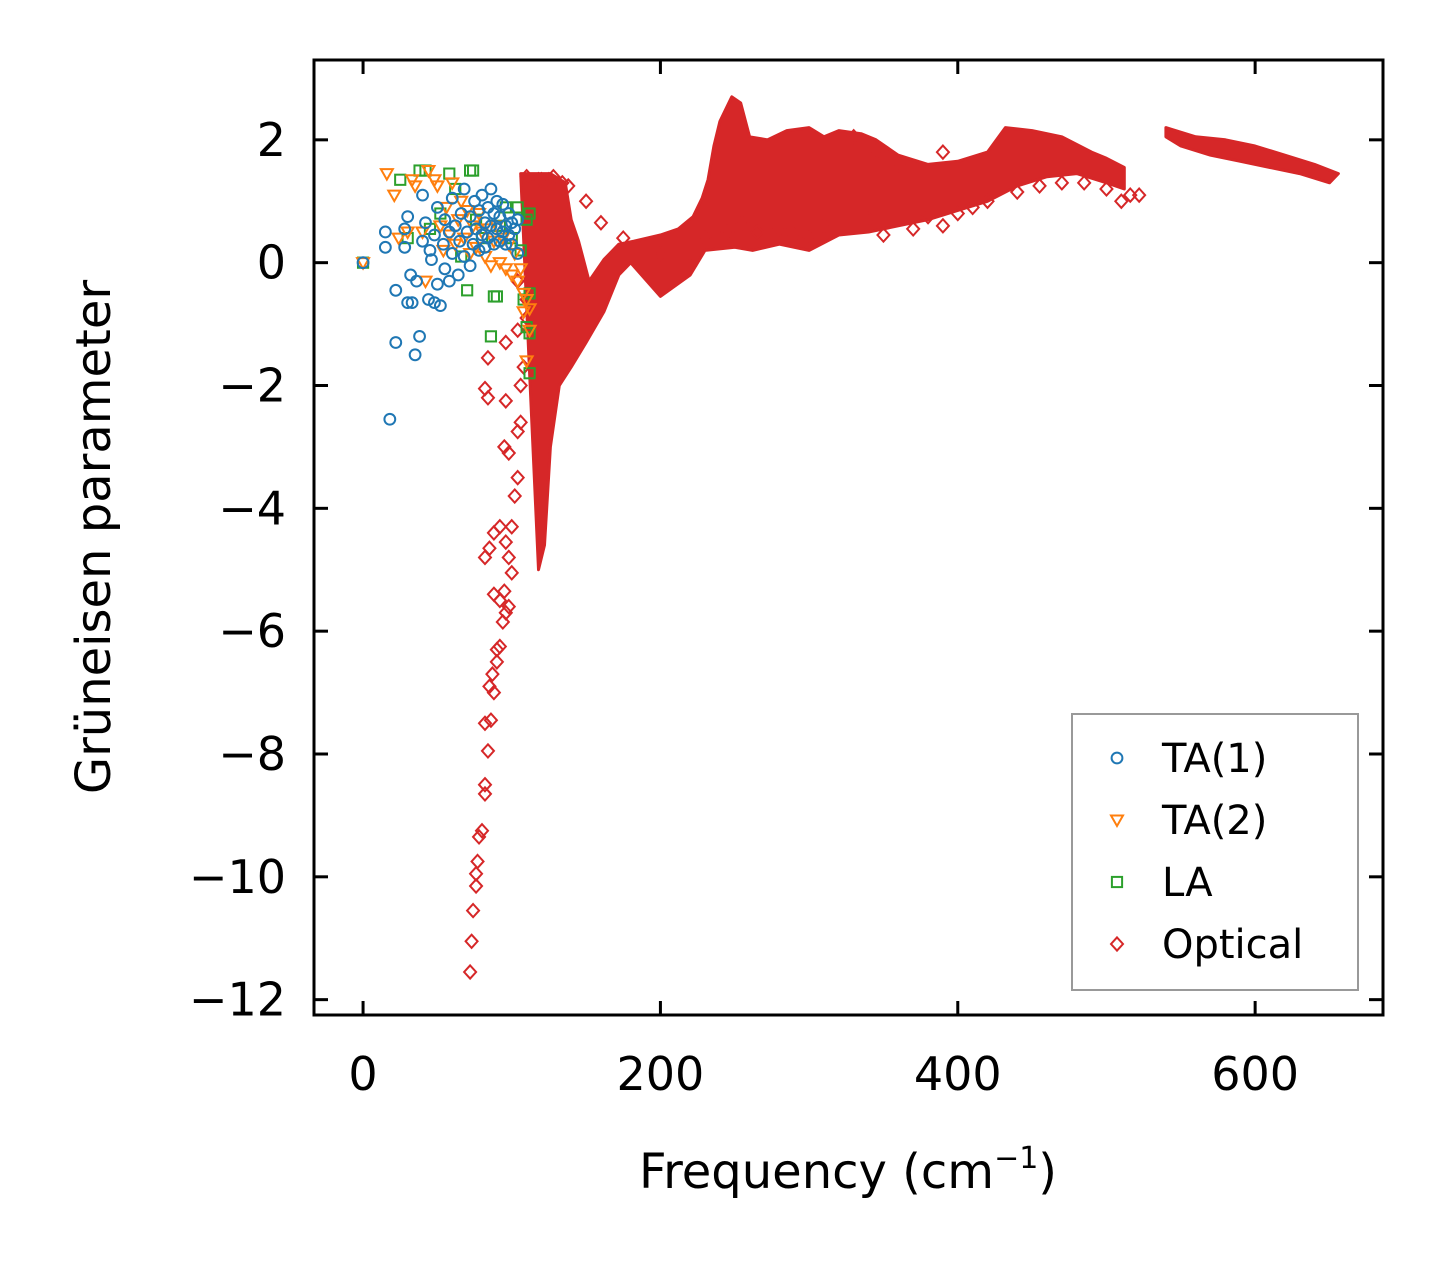 This screenshot has width=1443, height=1264. Describe the element at coordinates (958, 1074) in the screenshot. I see `x-tick-label: 400` at that location.